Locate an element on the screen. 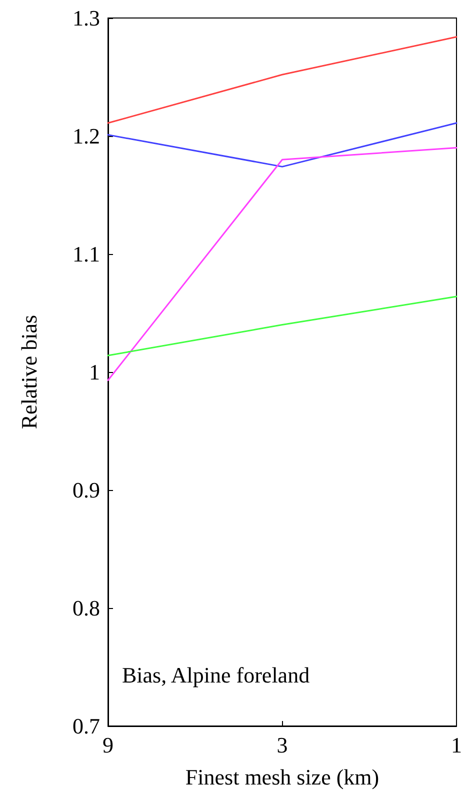  y-tick-label: 1 is located at coordinates (94, 372).